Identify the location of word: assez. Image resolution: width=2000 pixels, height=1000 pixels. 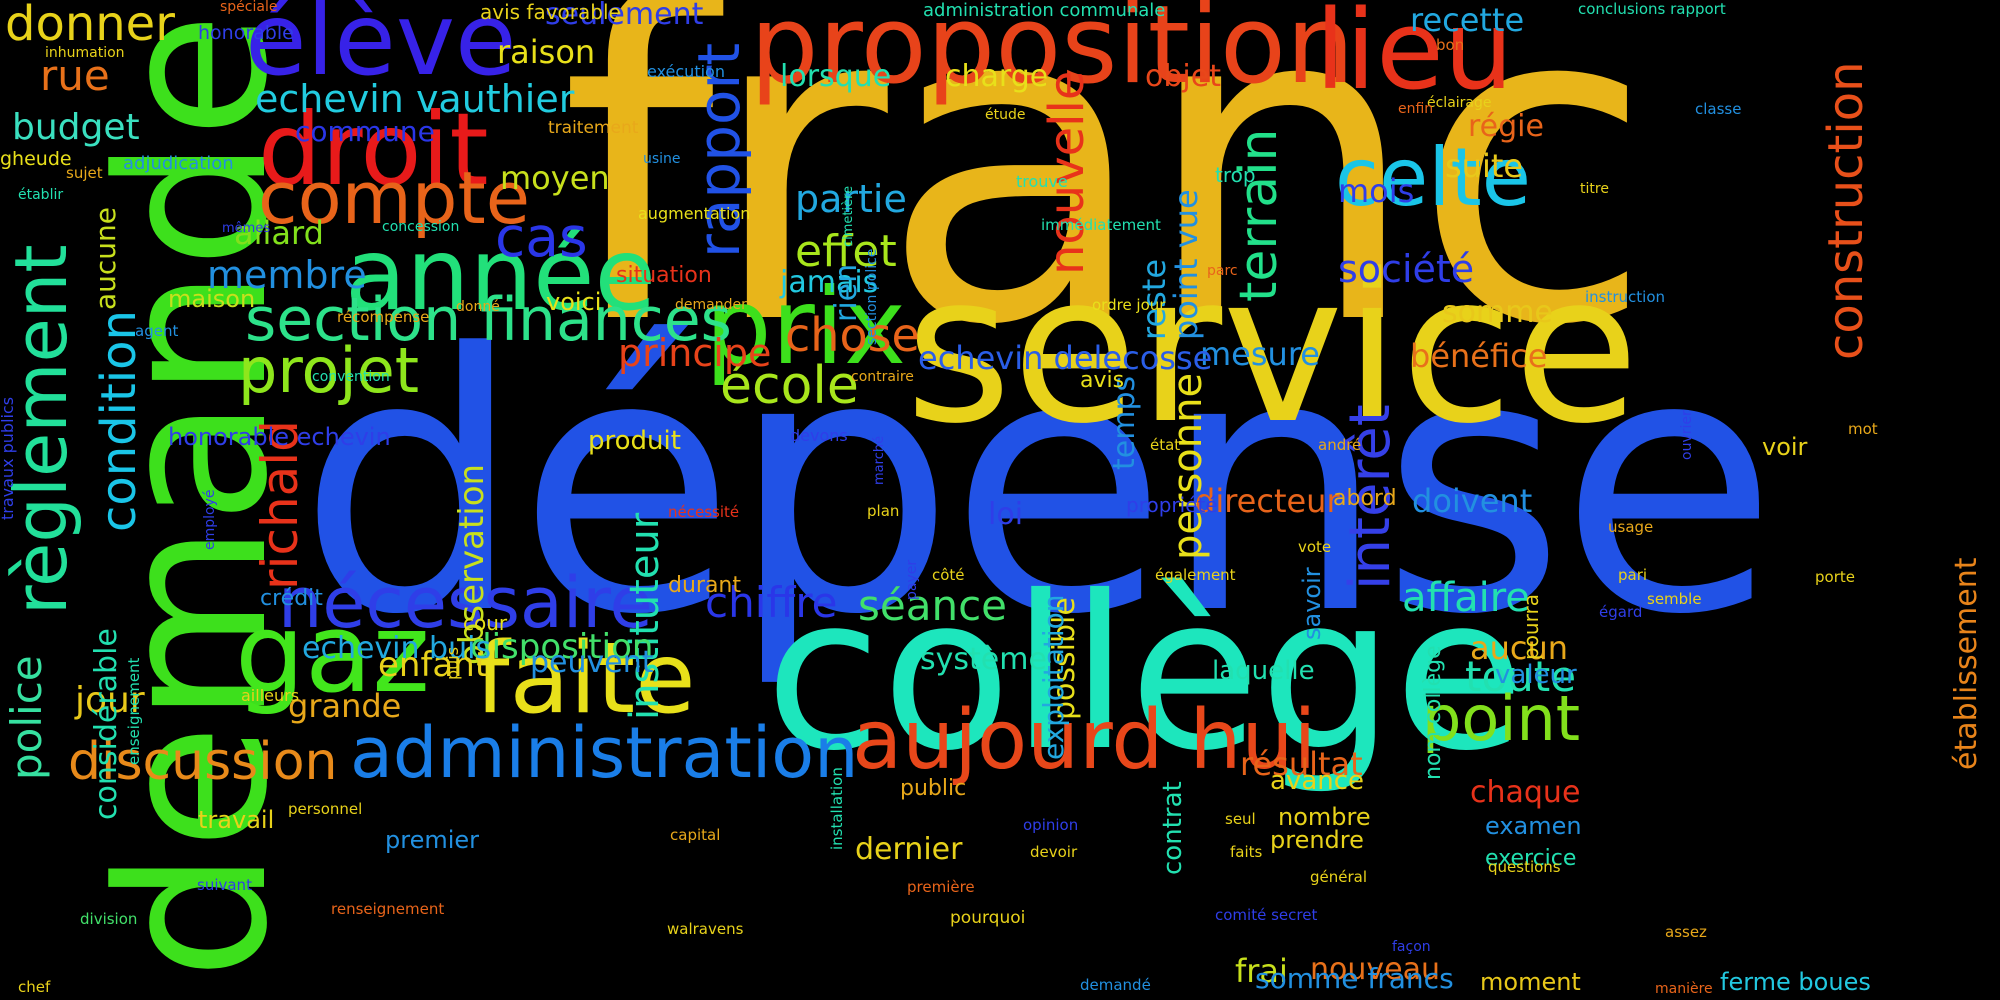
(1686, 932).